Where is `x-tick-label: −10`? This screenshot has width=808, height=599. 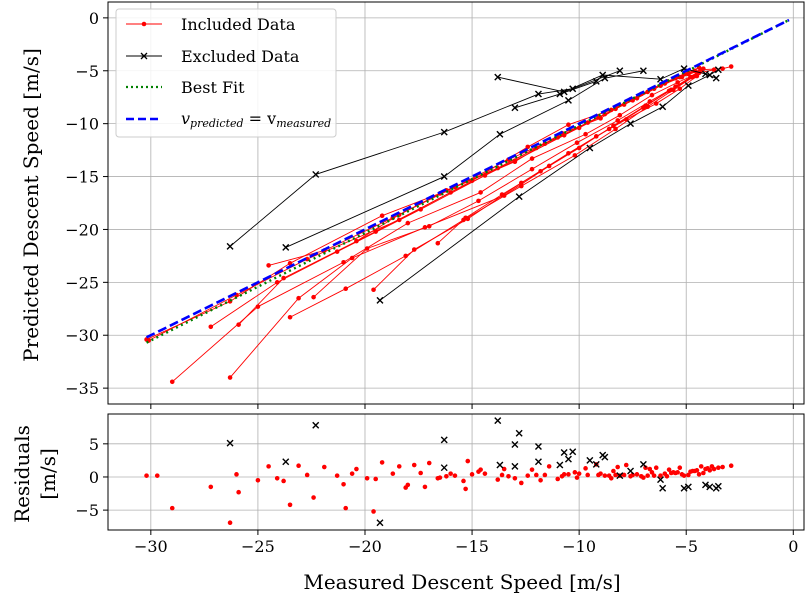 x-tick-label: −10 is located at coordinates (579, 546).